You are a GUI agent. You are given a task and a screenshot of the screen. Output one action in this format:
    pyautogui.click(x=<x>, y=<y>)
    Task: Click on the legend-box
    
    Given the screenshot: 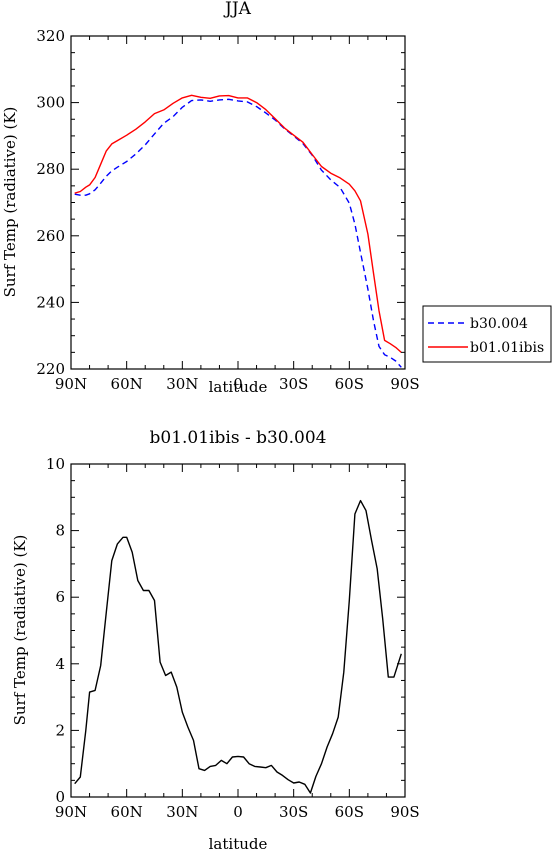 What is the action you would take?
    pyautogui.click(x=487, y=334)
    